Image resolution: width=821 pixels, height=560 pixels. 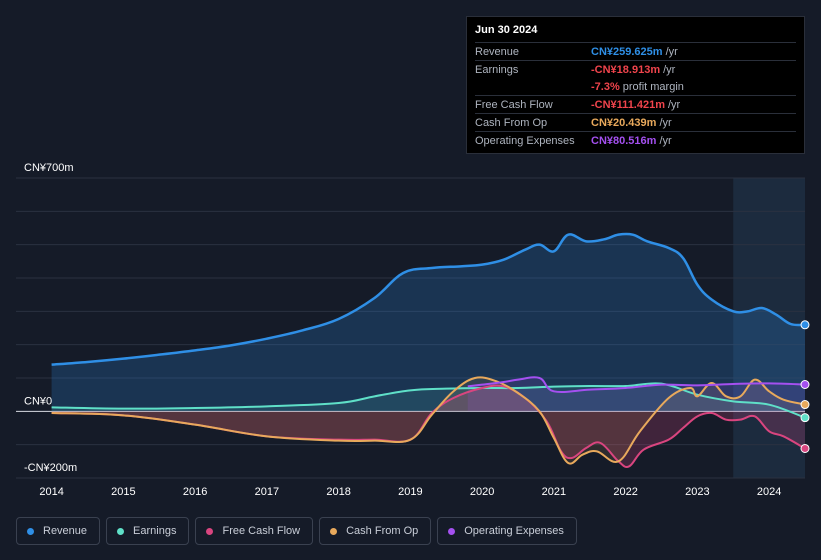 What do you see at coordinates (554, 492) in the screenshot?
I see `x-tick-label: 2021` at bounding box center [554, 492].